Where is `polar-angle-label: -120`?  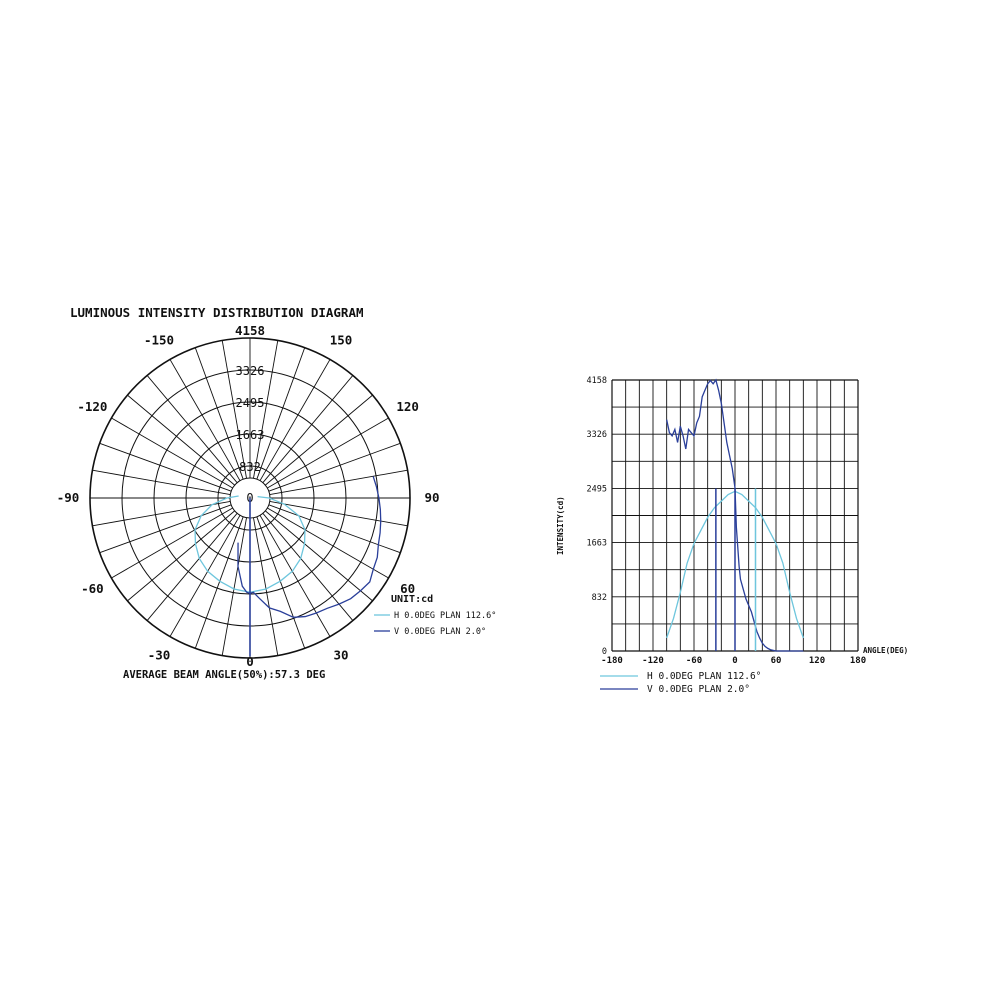 polar-angle-label: -120 is located at coordinates (92, 406).